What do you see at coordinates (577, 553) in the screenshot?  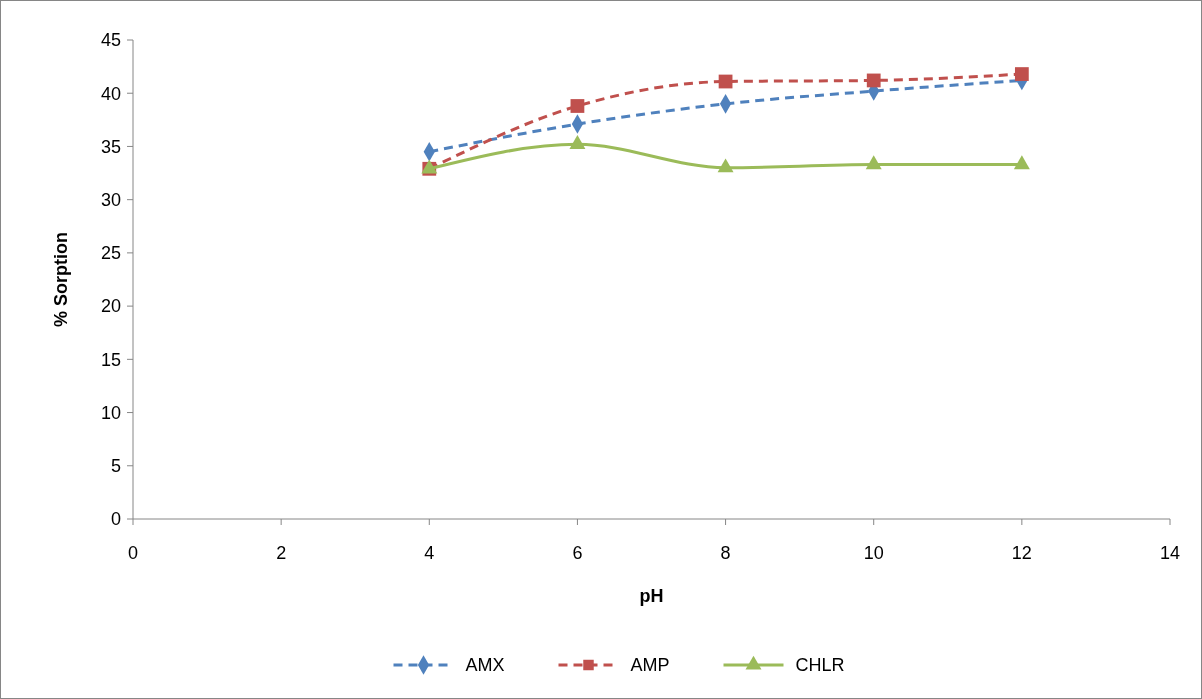 I see `x-tick-label: 6` at bounding box center [577, 553].